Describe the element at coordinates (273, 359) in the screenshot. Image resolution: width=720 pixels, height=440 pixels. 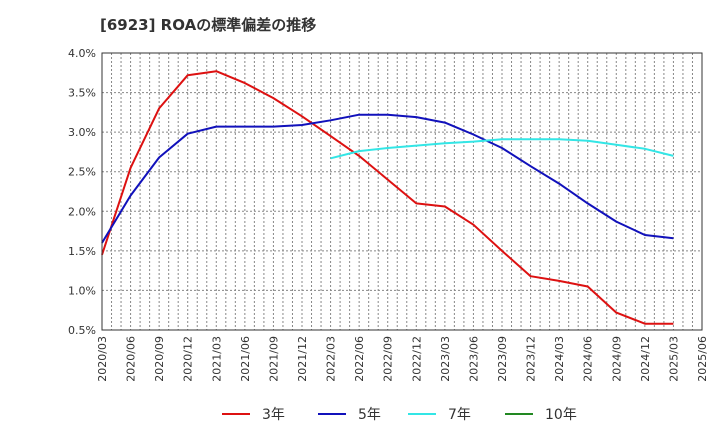
I see `x-tick-label: 2021/09` at that location.